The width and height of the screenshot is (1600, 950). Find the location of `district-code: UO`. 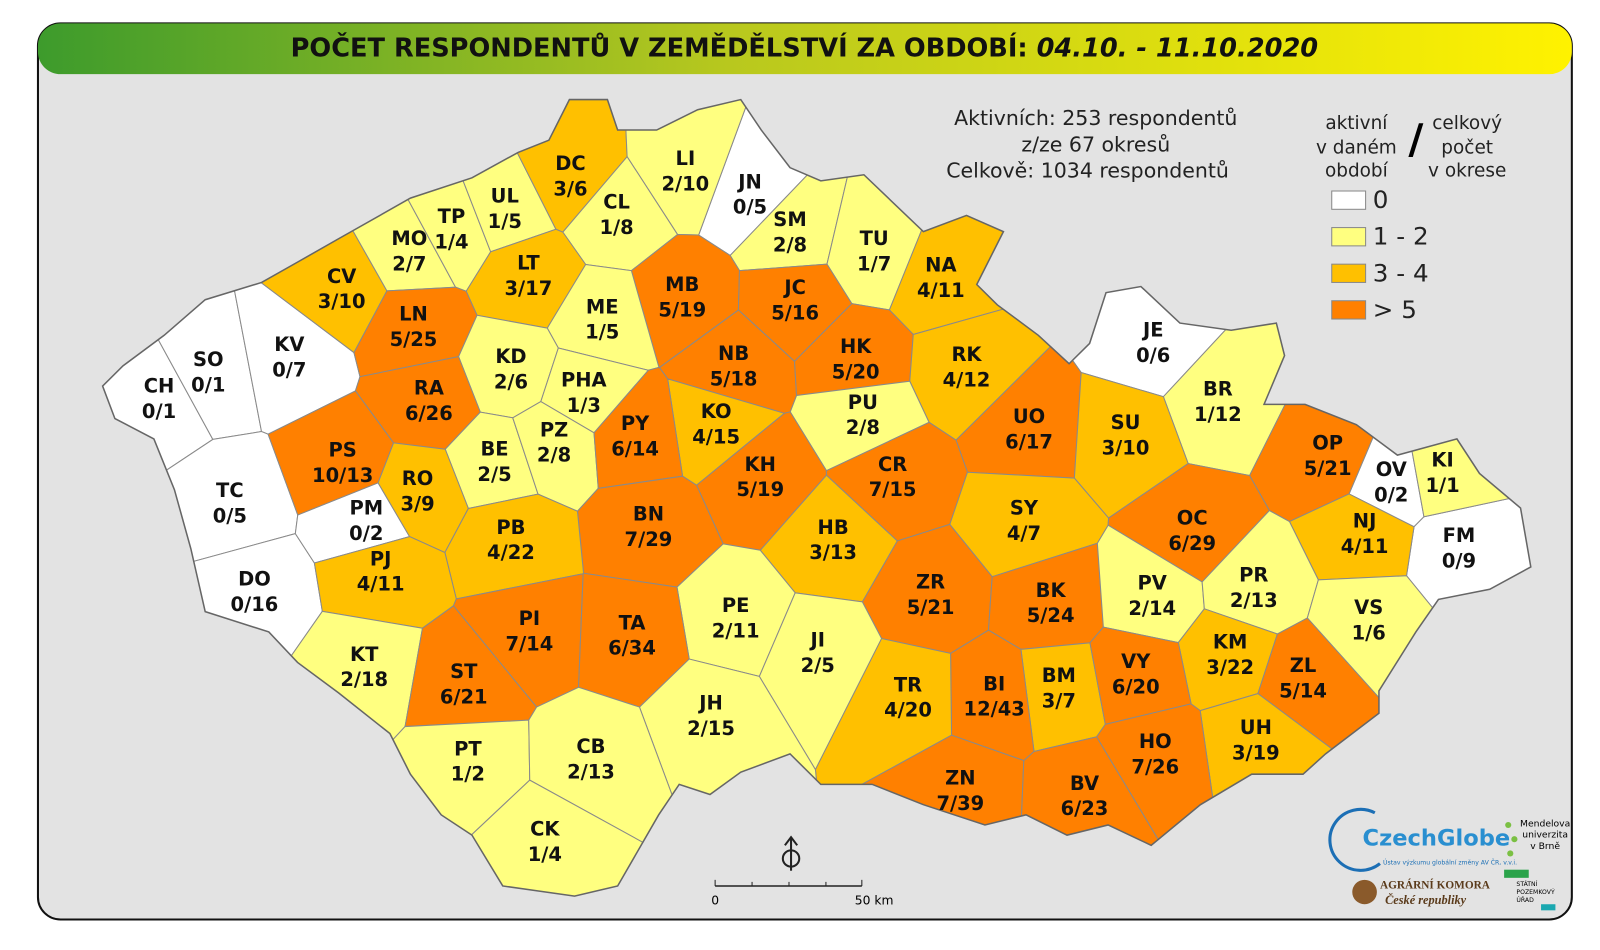

district-code: UO is located at coordinates (1029, 416).